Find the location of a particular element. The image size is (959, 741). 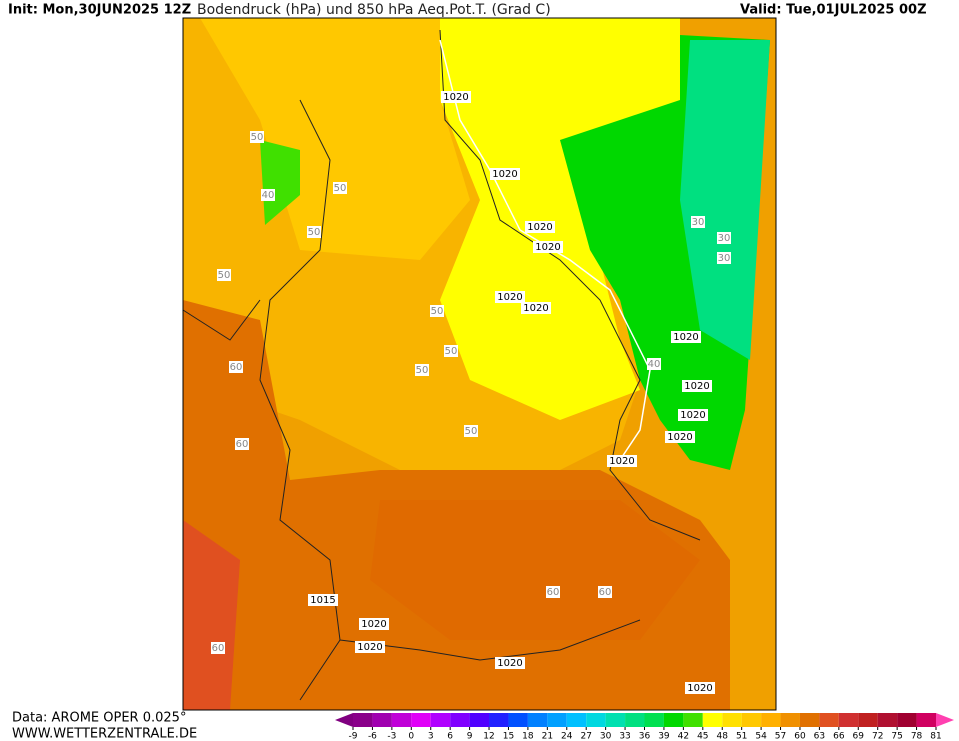

colorbar-label: 24 is located at coordinates (567, 736).